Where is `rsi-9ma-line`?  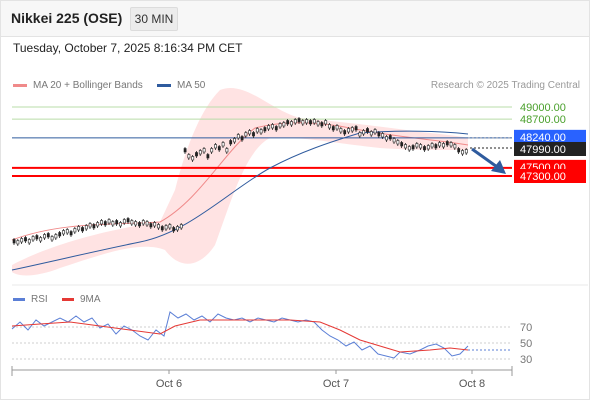 rsi-9ma-line is located at coordinates (240, 336).